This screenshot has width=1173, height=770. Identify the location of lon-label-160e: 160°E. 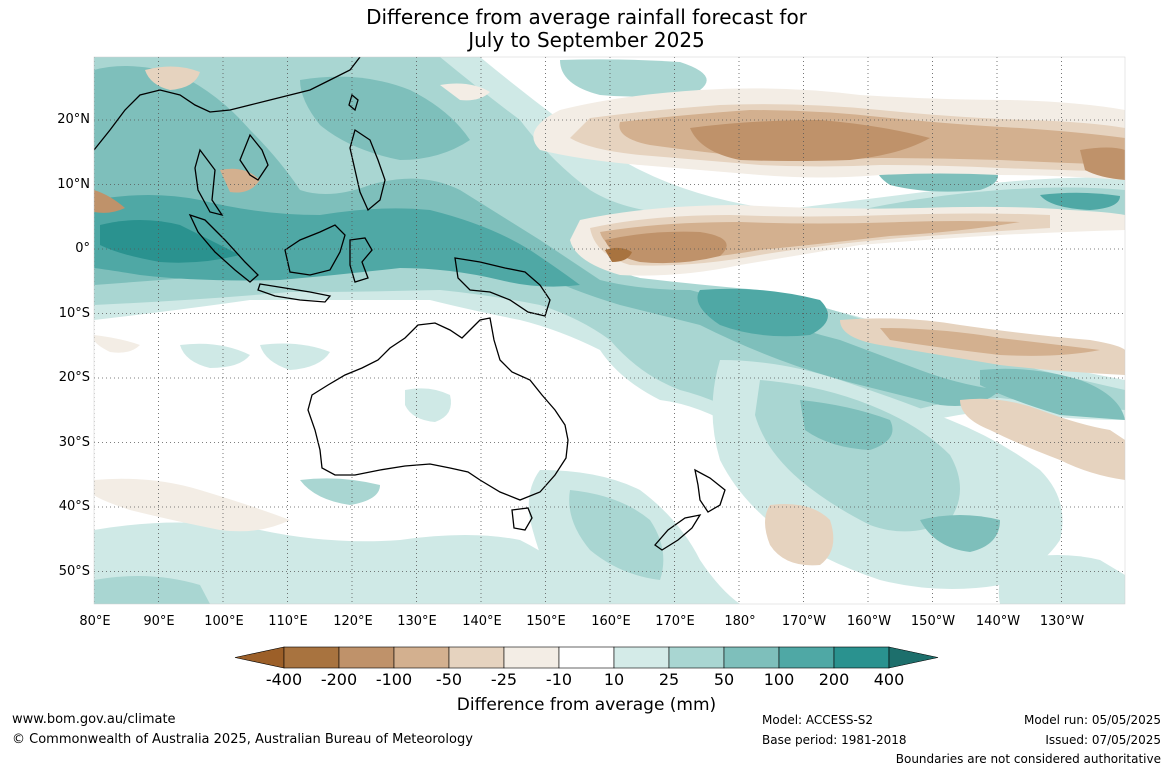
(611, 621).